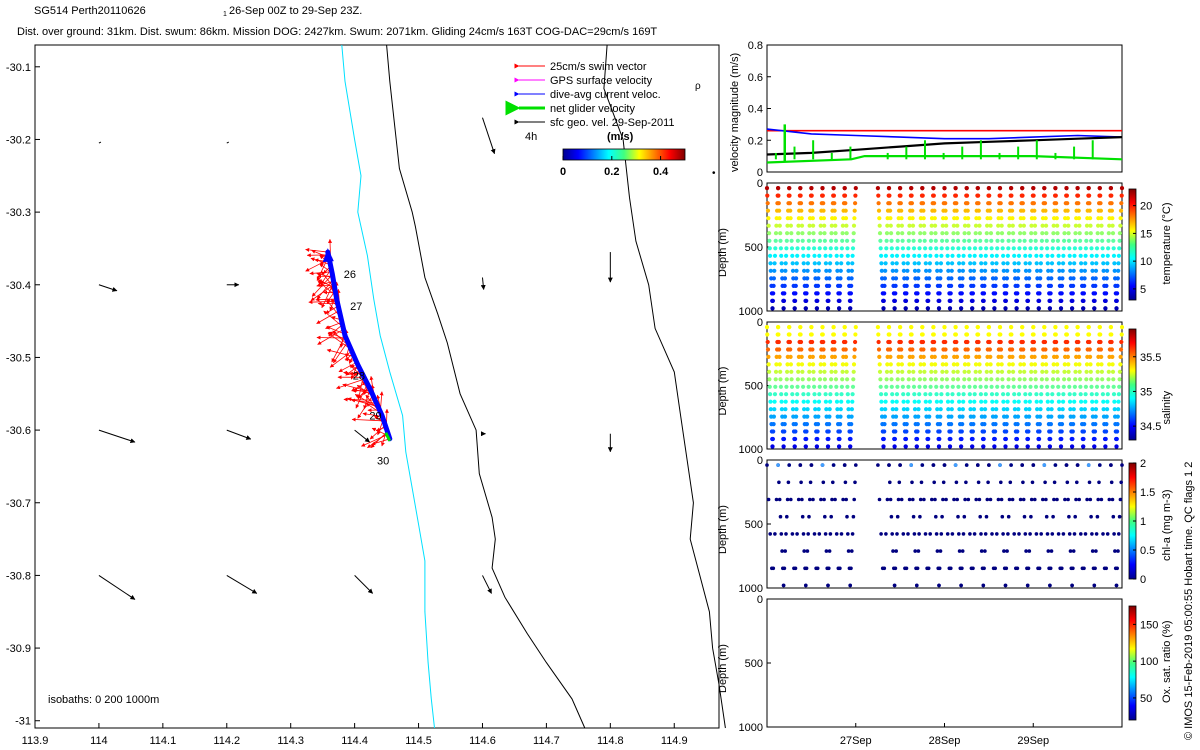  Describe the element at coordinates (760, 323) in the screenshot. I see `salinity-y-tick-label: 0` at that location.